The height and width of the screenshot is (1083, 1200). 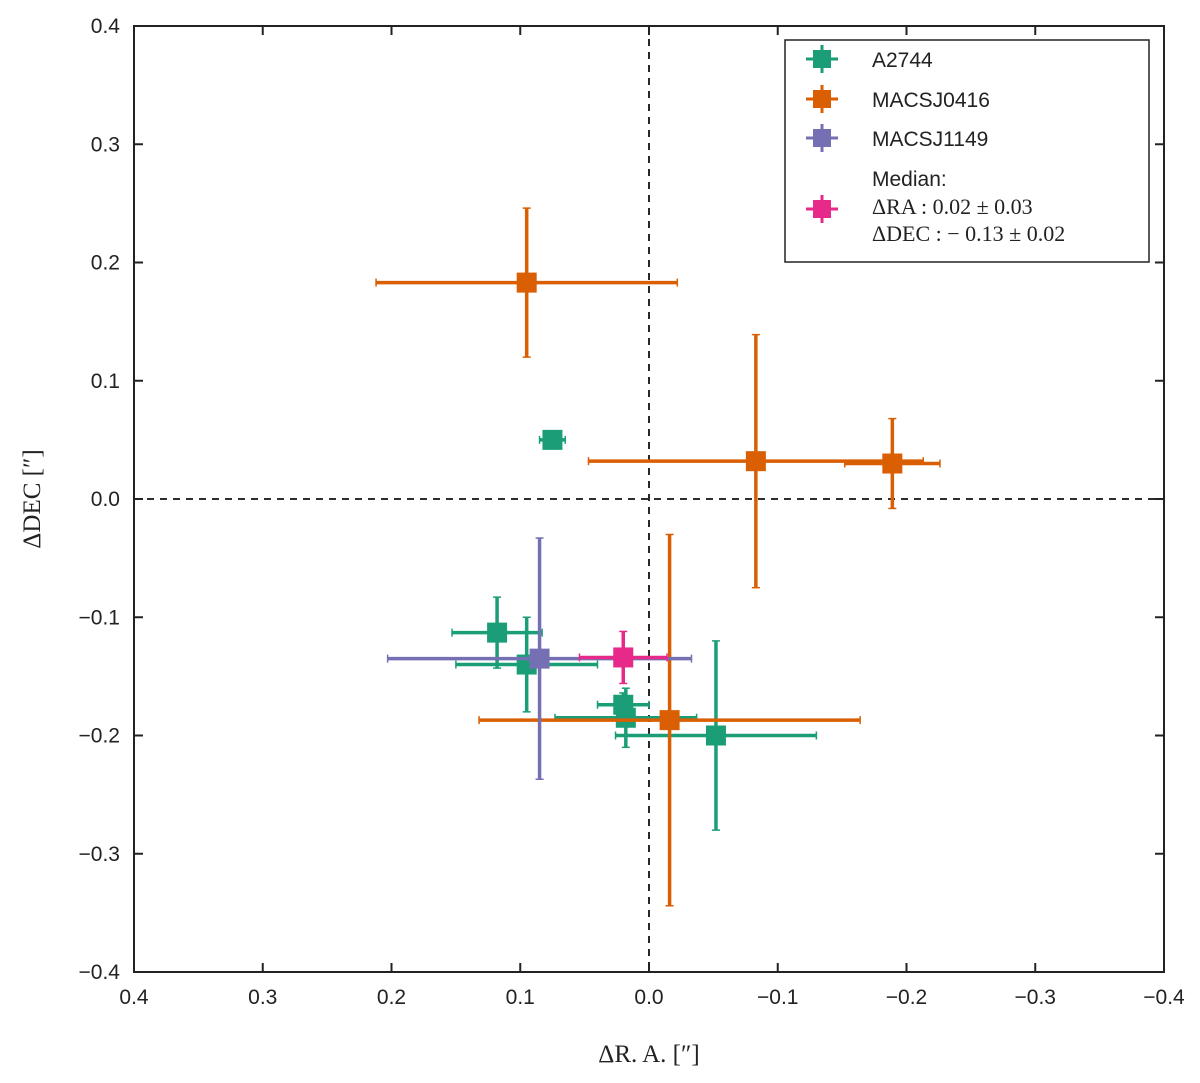 I want to click on legend-item-macsj0416: MACSJ0416, so click(x=898, y=99).